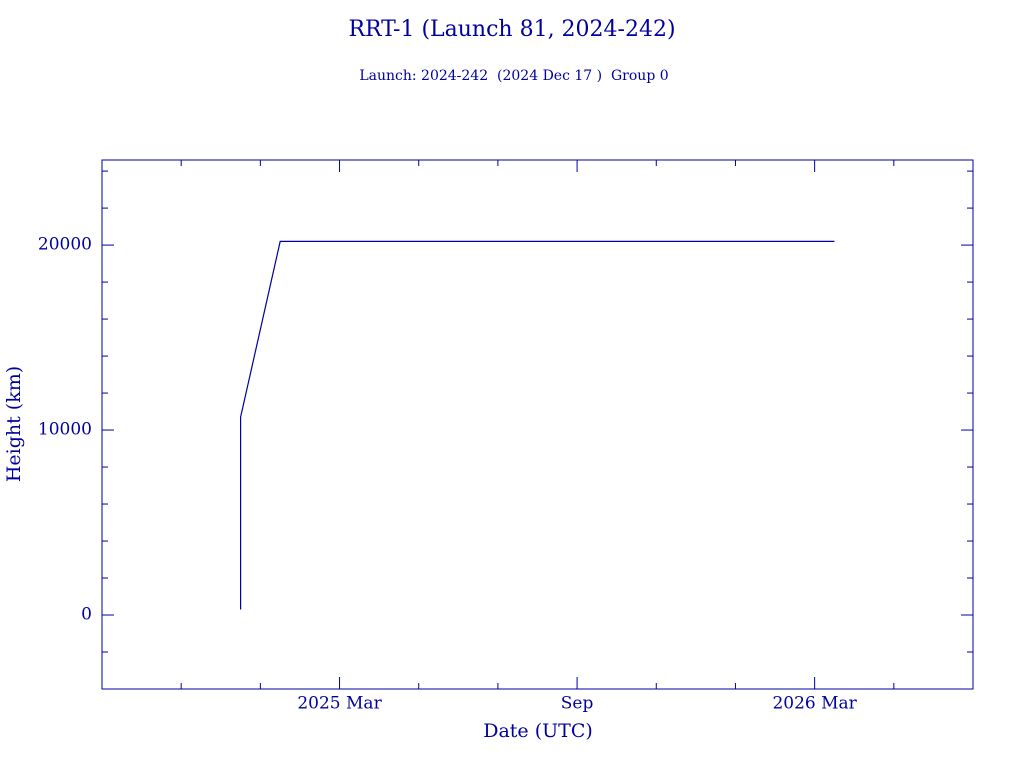 The width and height of the screenshot is (1024, 768). I want to click on y-tick-label: 20000, so click(65, 245).